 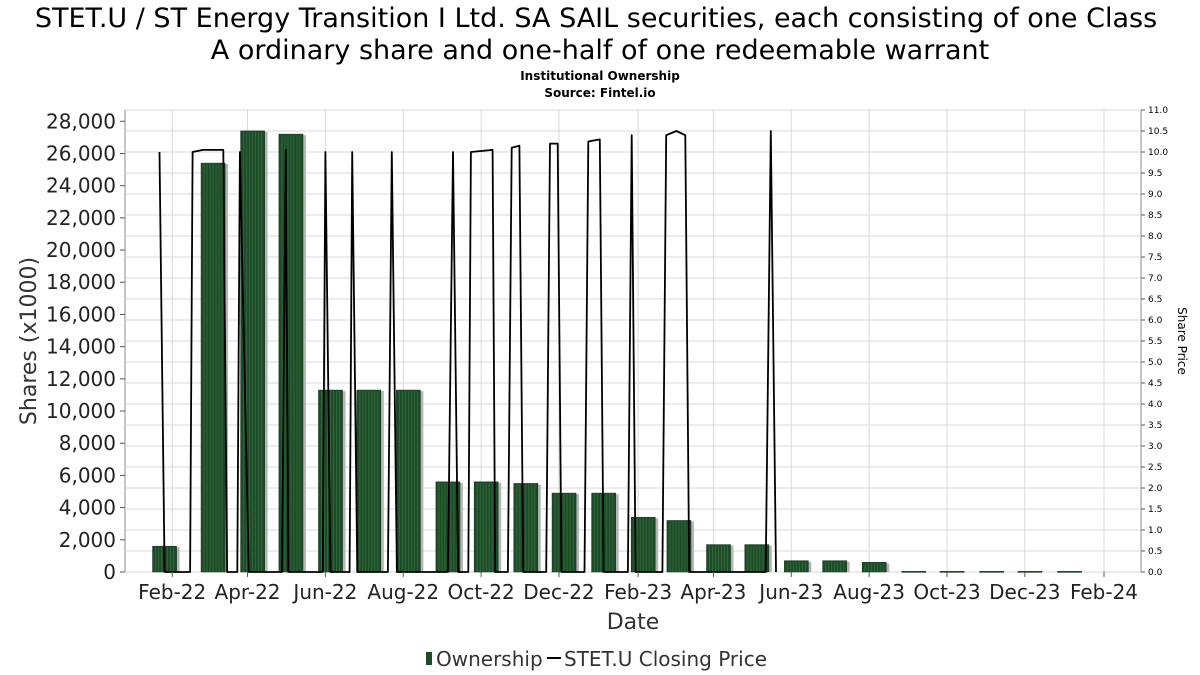 What do you see at coordinates (558, 592) in the screenshot?
I see `x-tick-label: Dec-22` at bounding box center [558, 592].